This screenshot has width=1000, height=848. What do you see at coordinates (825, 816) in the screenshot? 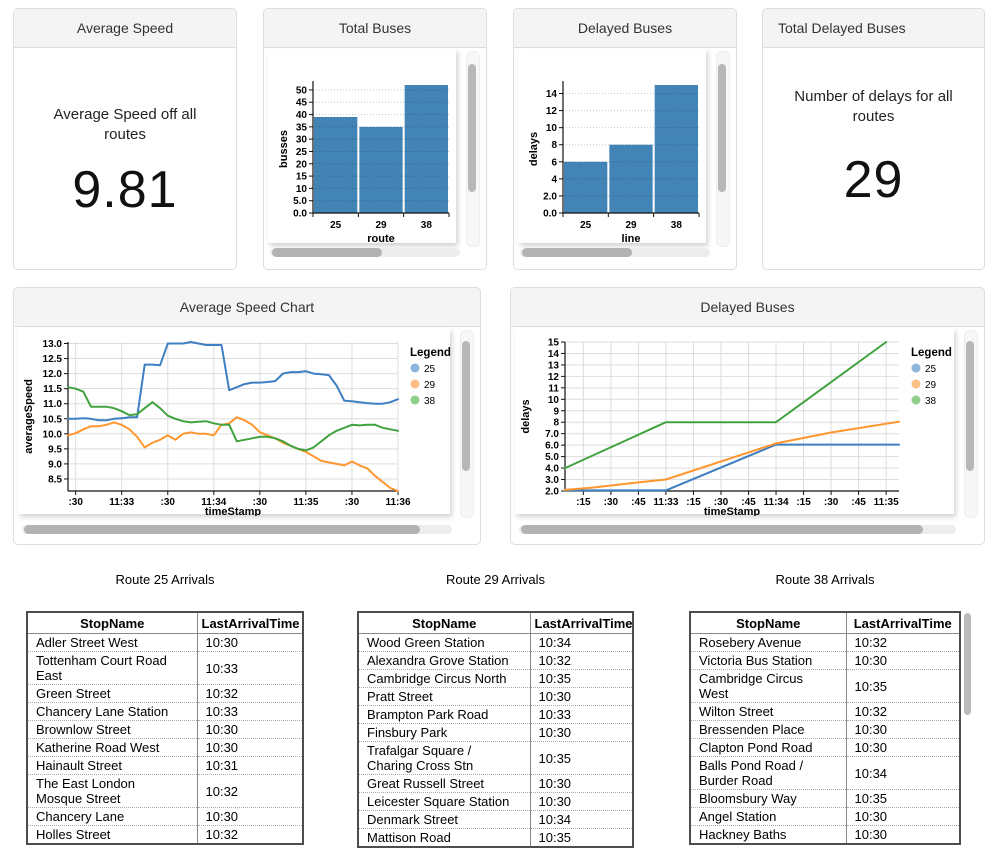
I see `table-row: Angel Station 10:30` at bounding box center [825, 816].